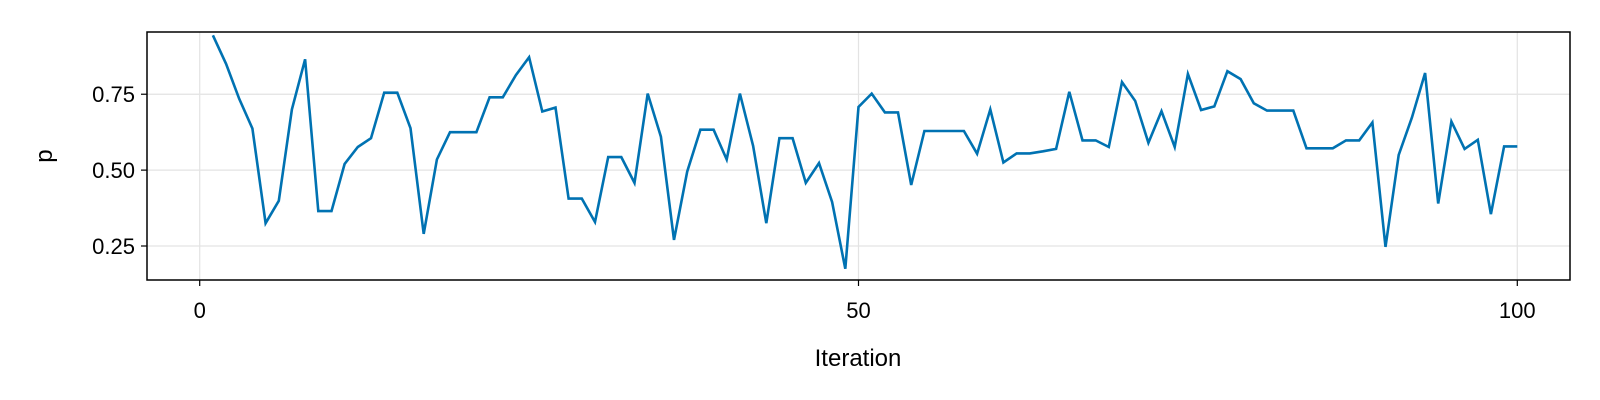  I want to click on y-tick-label: 0.50, so click(113, 170).